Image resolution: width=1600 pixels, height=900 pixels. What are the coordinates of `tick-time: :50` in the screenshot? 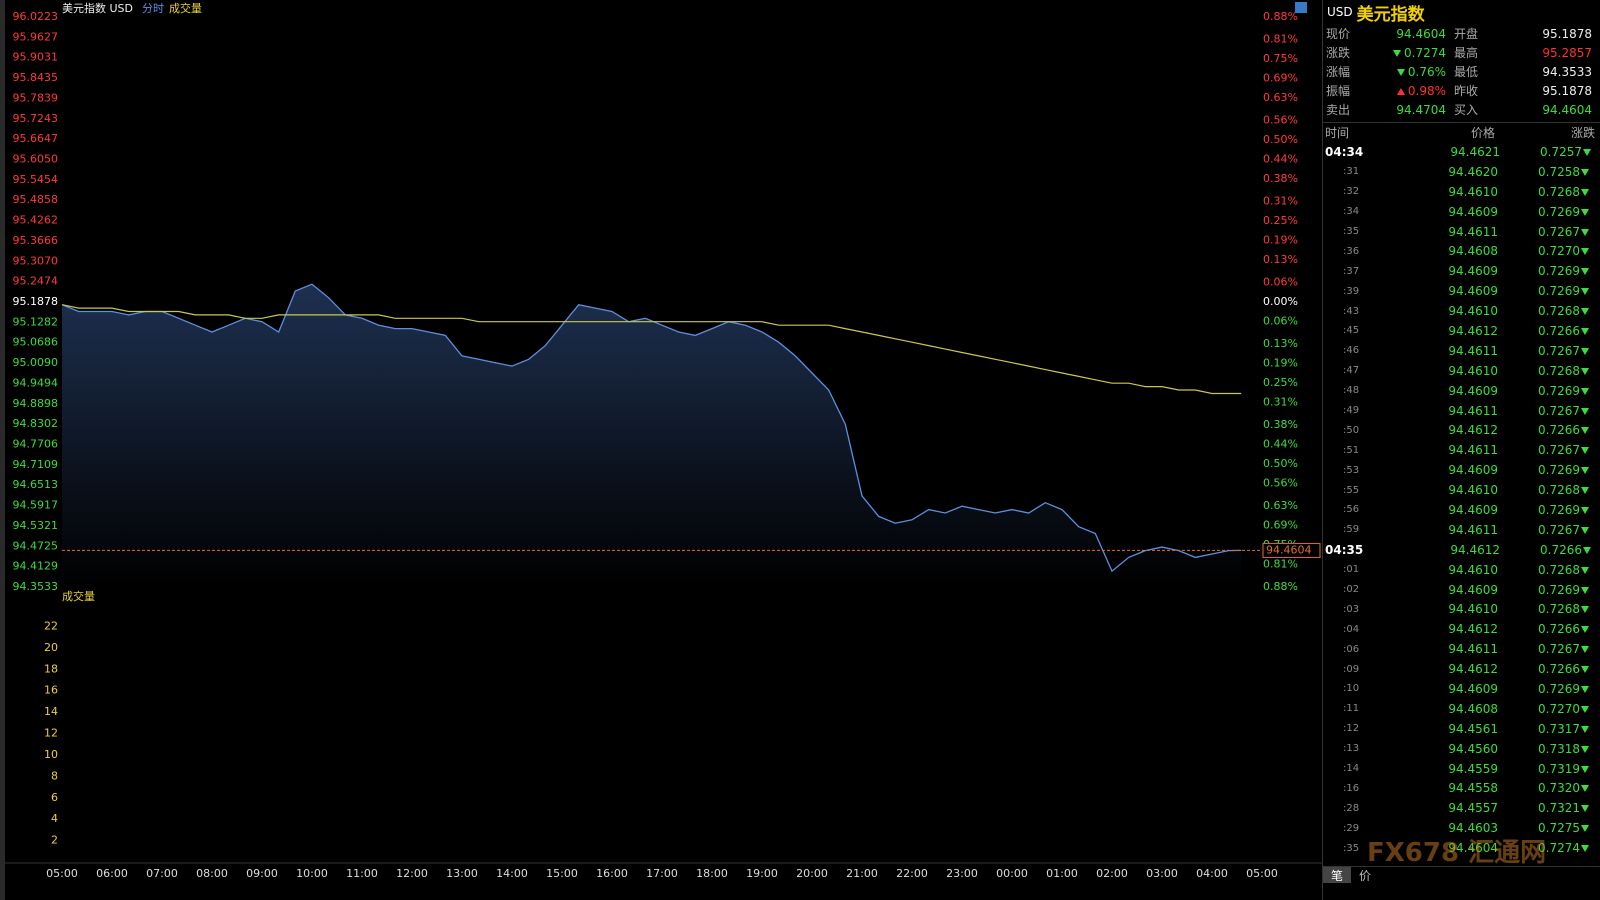 It's located at (1351, 430).